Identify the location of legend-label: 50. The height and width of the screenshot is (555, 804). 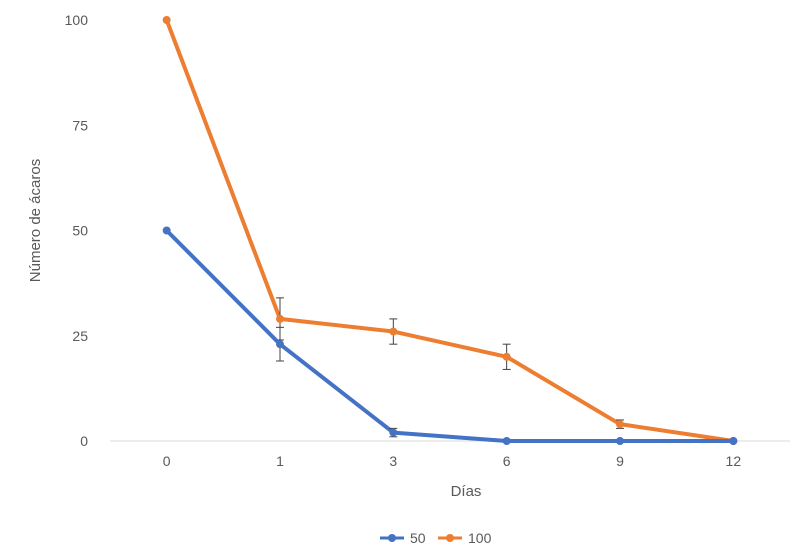
(418, 538).